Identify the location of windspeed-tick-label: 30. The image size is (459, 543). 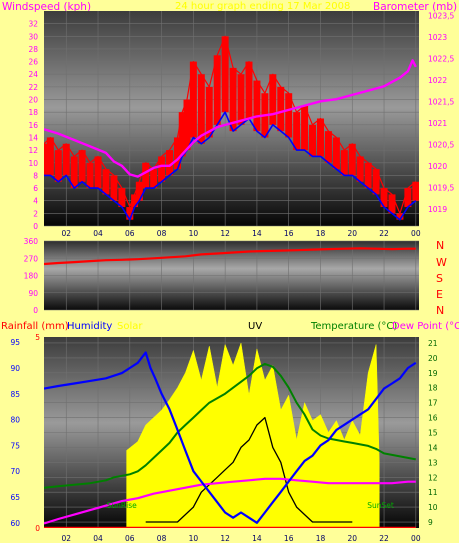
(33, 36).